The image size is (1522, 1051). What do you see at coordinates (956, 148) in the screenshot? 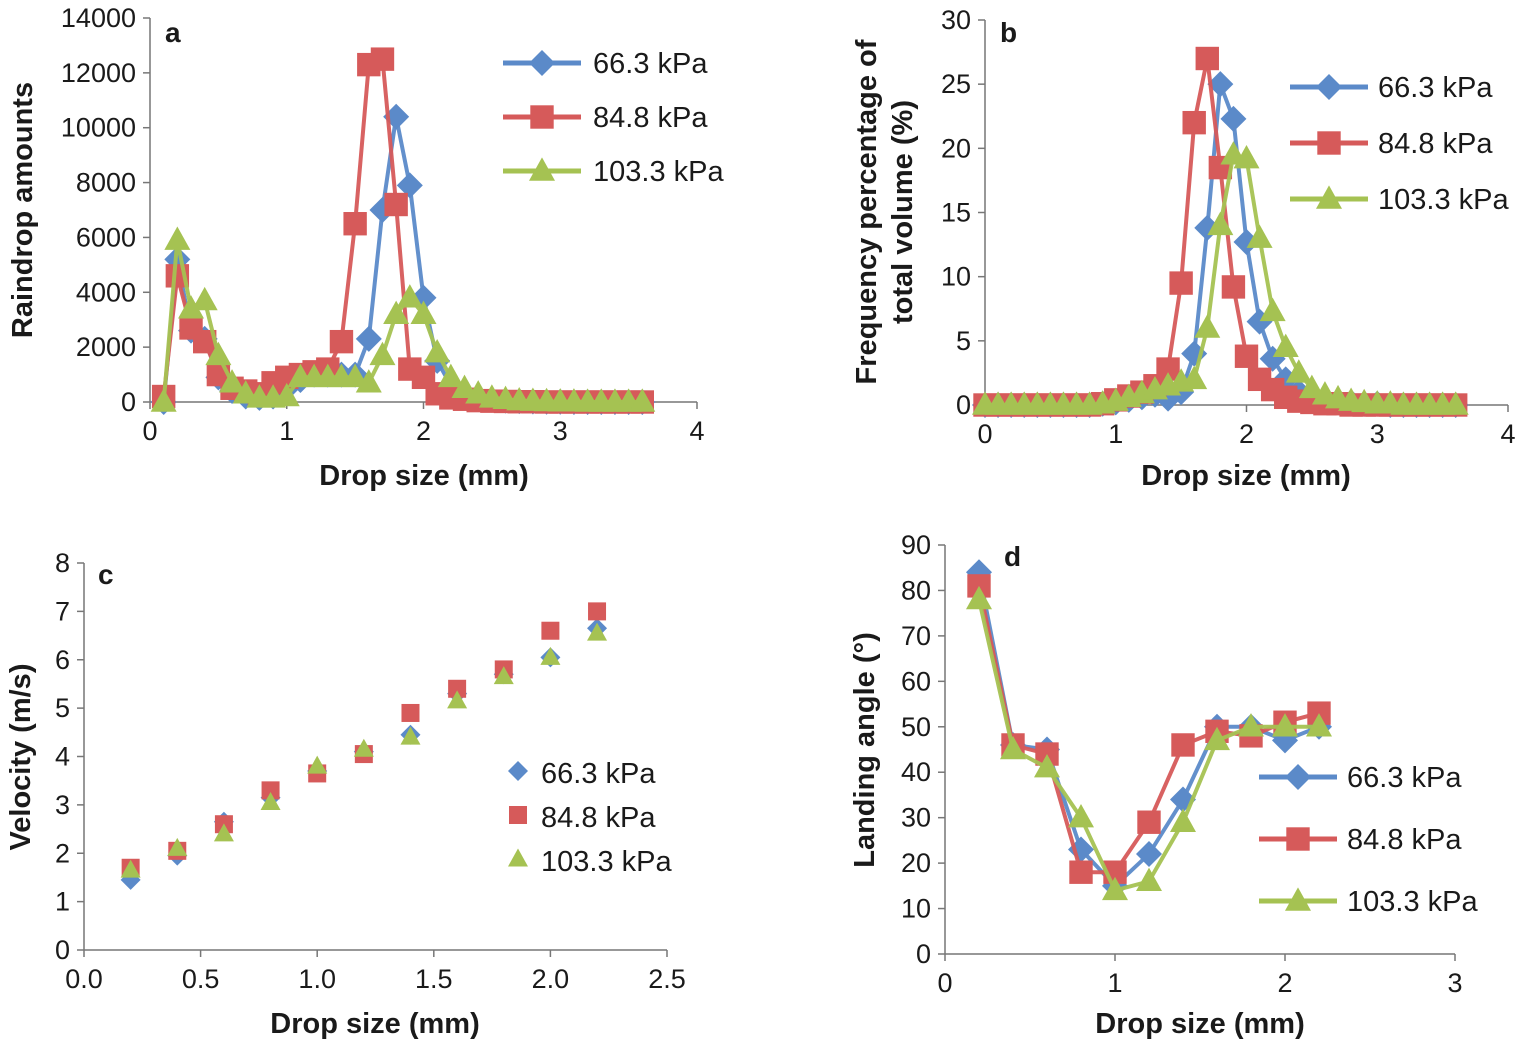
I see `y-tick-label: 20` at bounding box center [956, 148].